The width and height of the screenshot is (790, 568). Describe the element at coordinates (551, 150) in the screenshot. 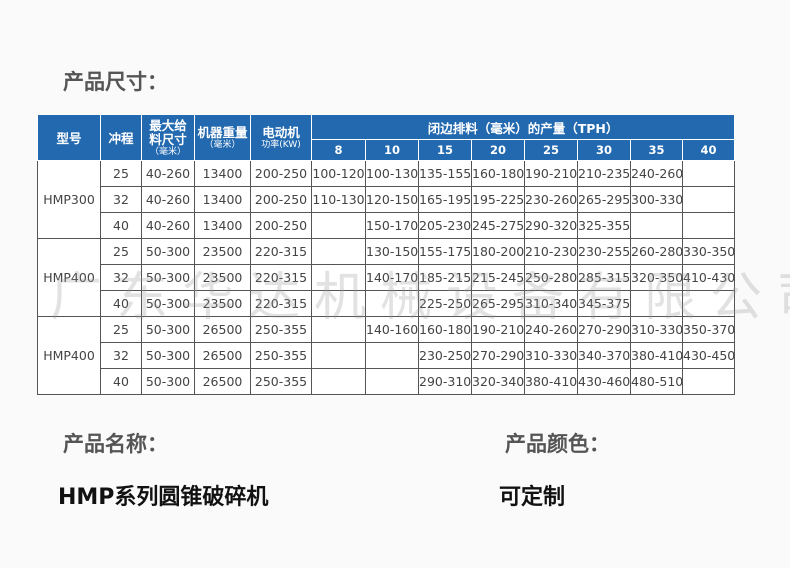

I see `header-css-25: 25` at that location.